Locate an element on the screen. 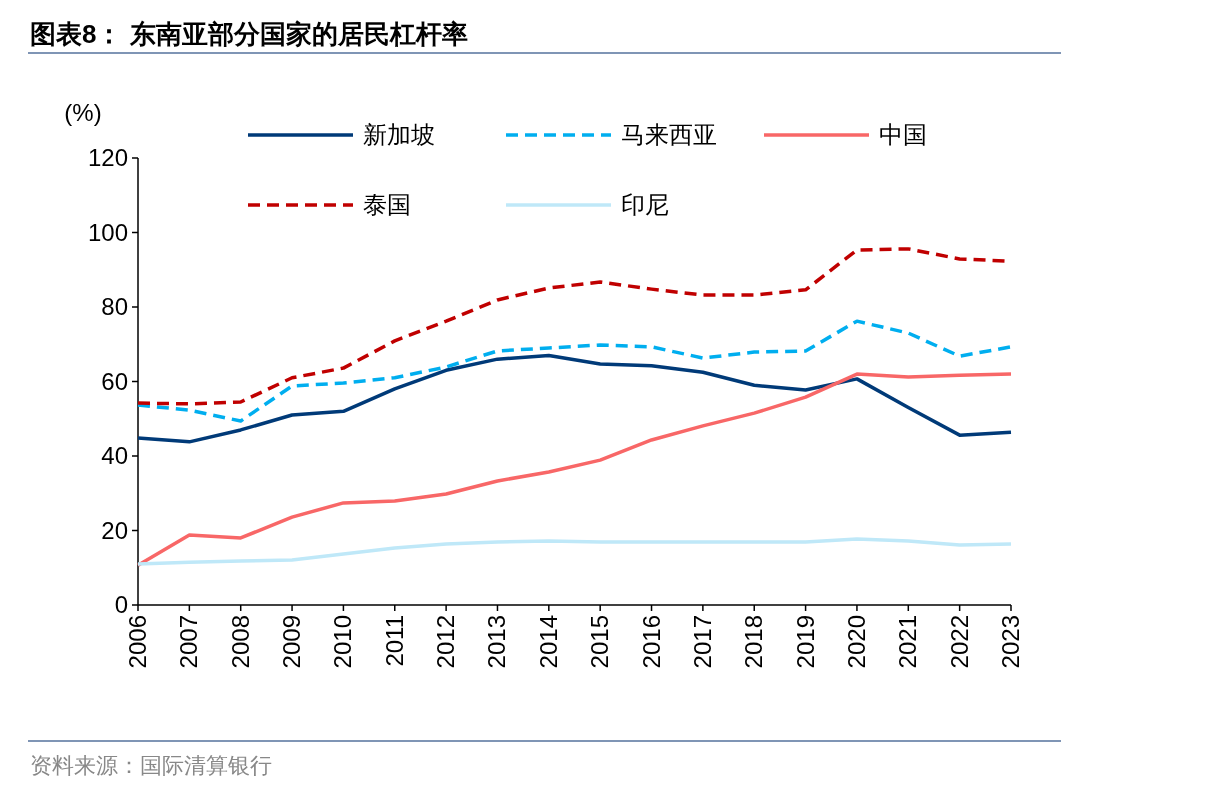 Image resolution: width=1206 pixels, height=787 pixels. y-tick-label: 100 is located at coordinates (107, 232).